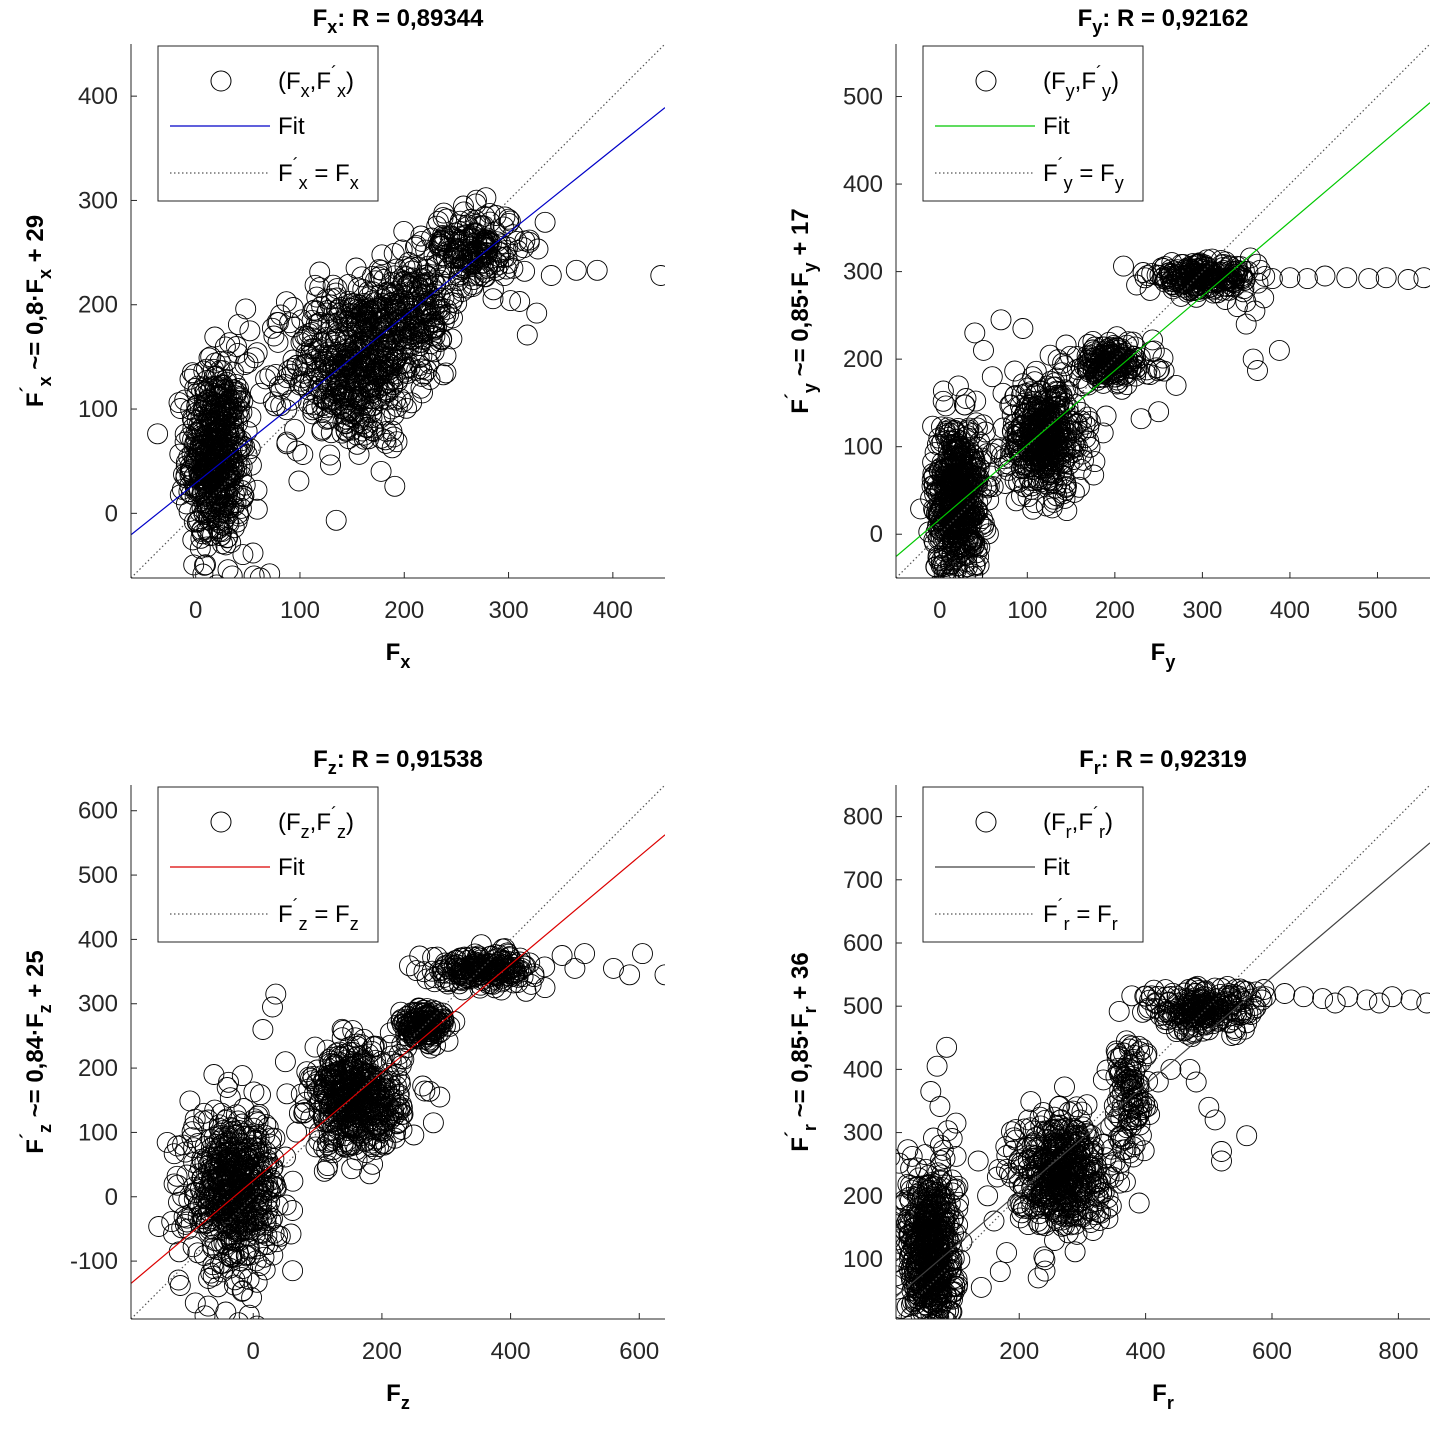  What do you see at coordinates (94, 1261) in the screenshot?
I see `y-tick-label: -100` at bounding box center [94, 1261].